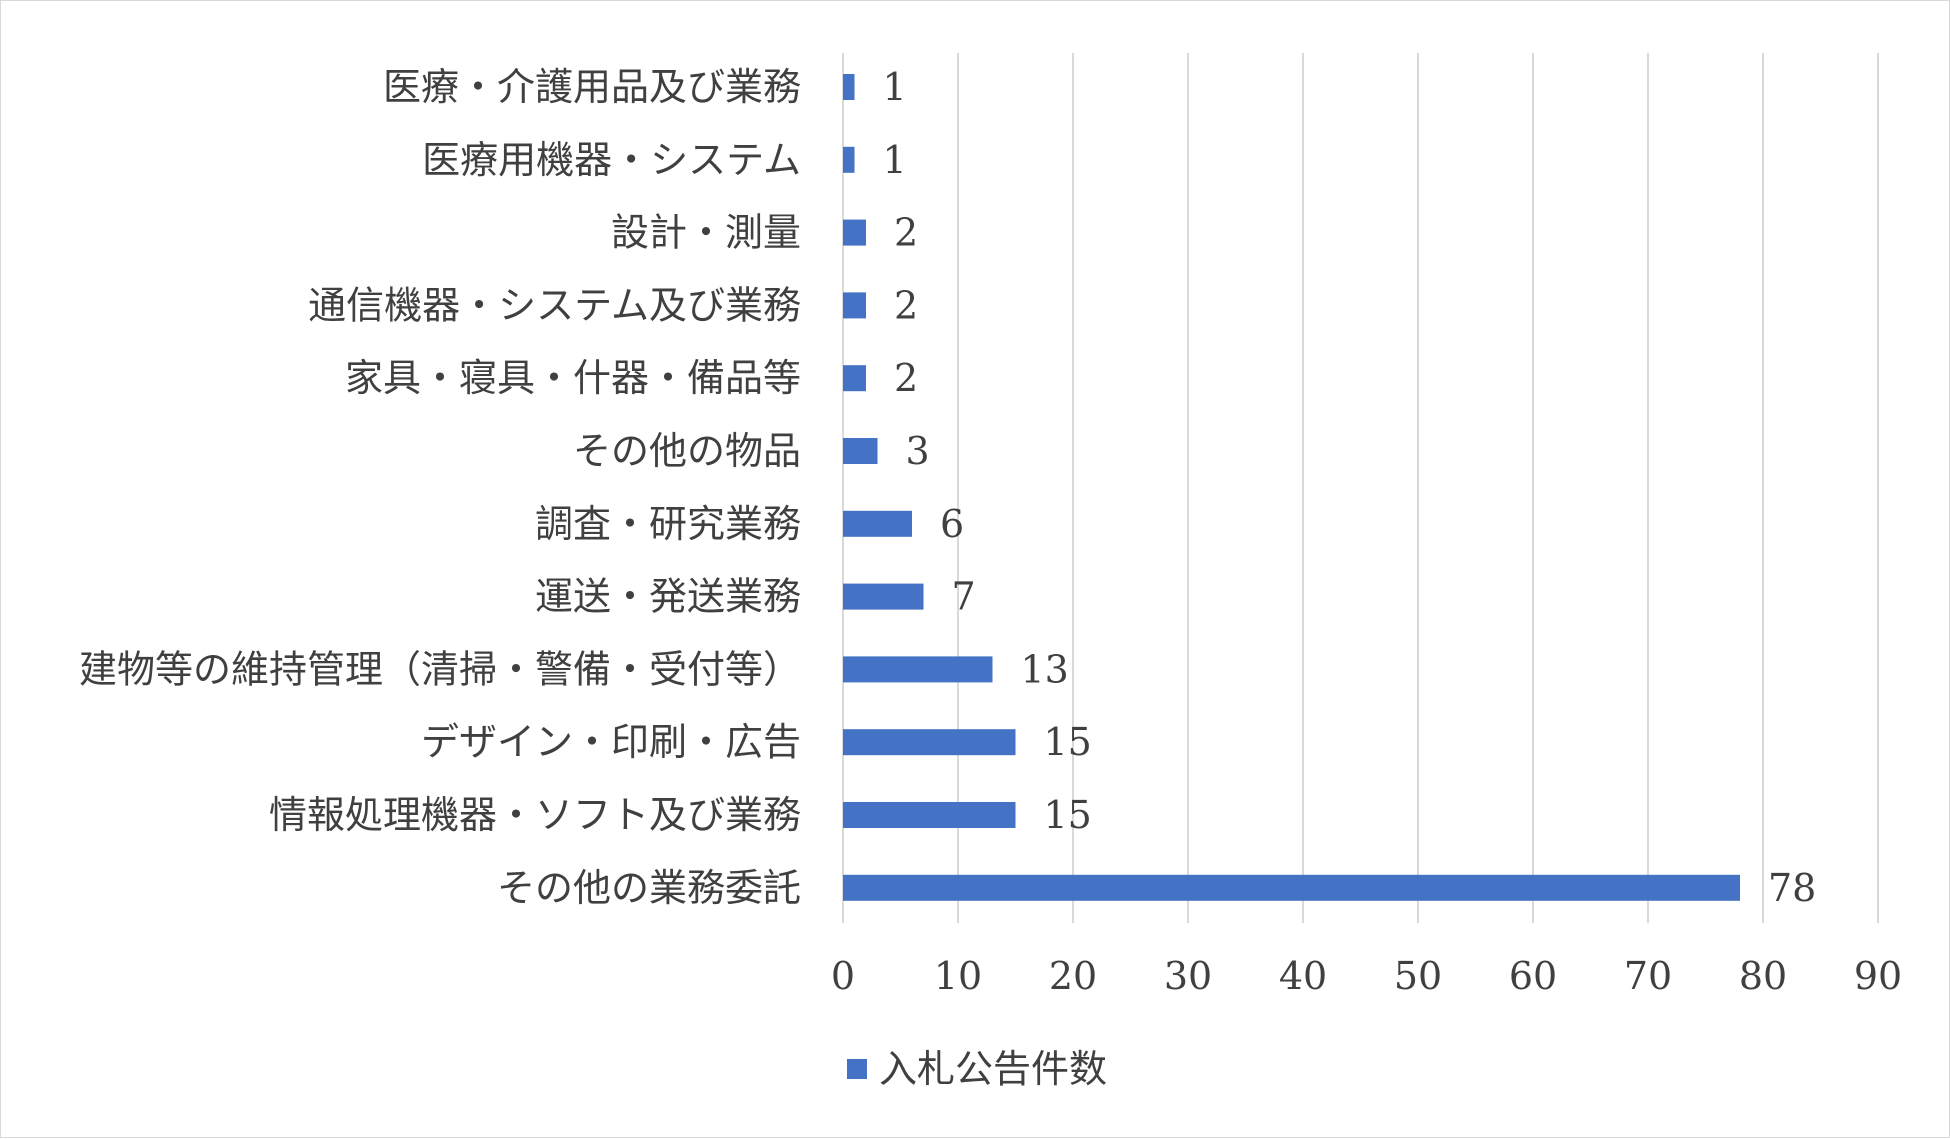 The height and width of the screenshot is (1139, 1950). I want to click on x-tick-label: 90, so click(1878, 976).